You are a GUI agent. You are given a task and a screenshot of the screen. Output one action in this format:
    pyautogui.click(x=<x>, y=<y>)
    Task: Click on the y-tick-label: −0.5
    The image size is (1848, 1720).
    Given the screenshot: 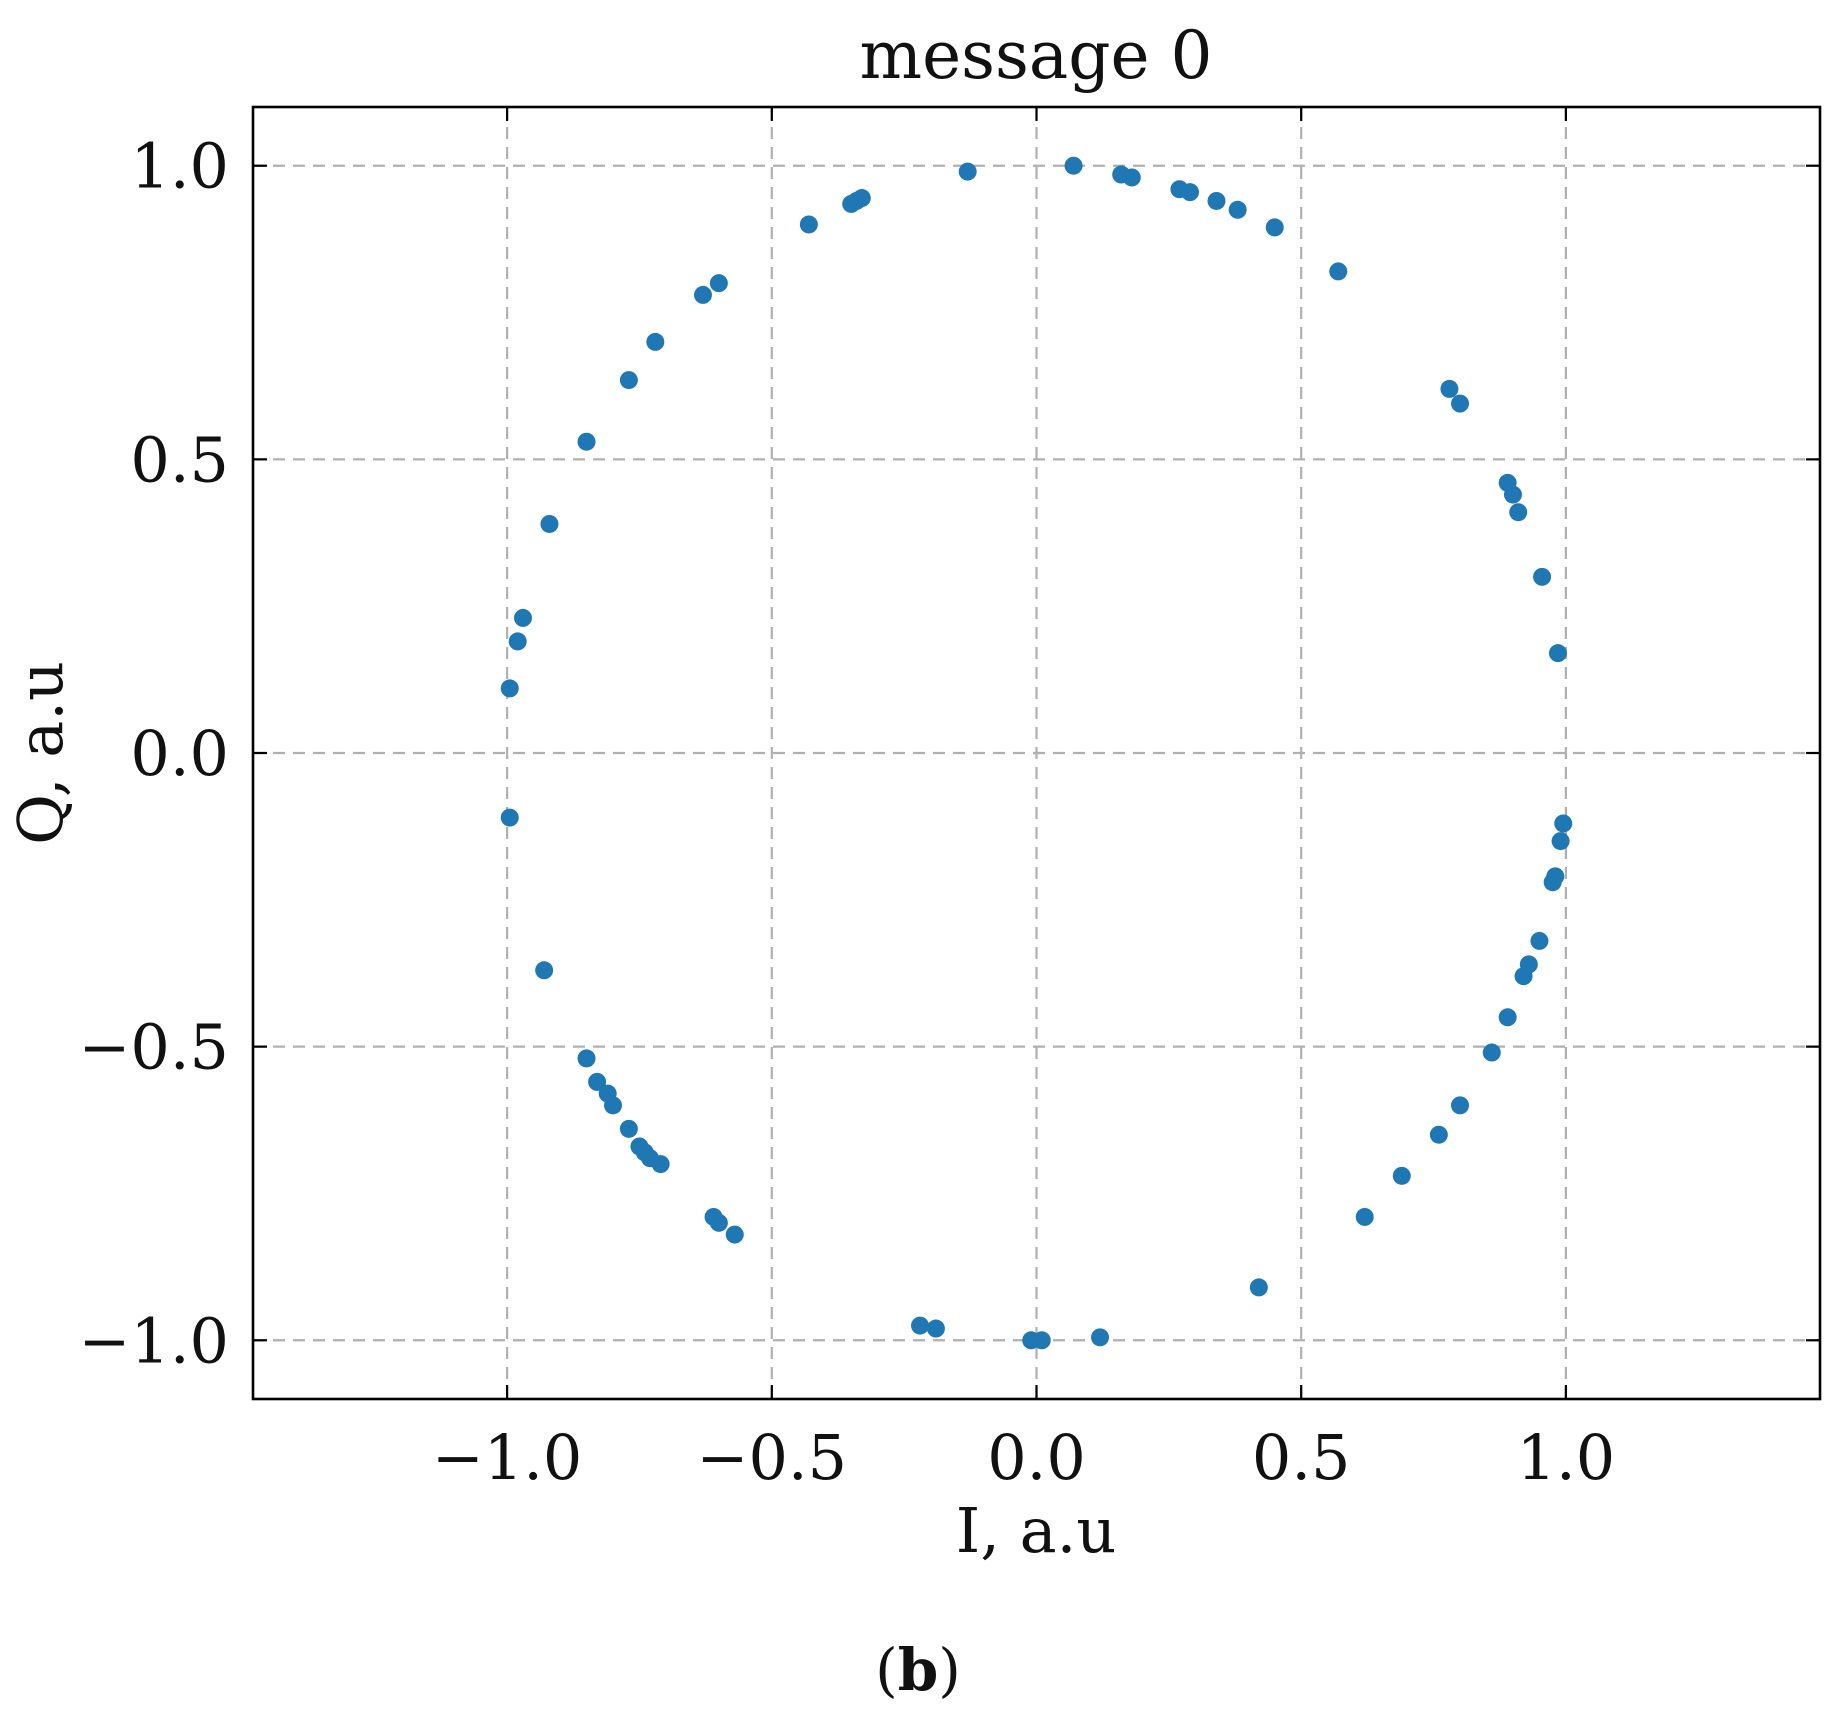 What is the action you would take?
    pyautogui.click(x=153, y=1047)
    